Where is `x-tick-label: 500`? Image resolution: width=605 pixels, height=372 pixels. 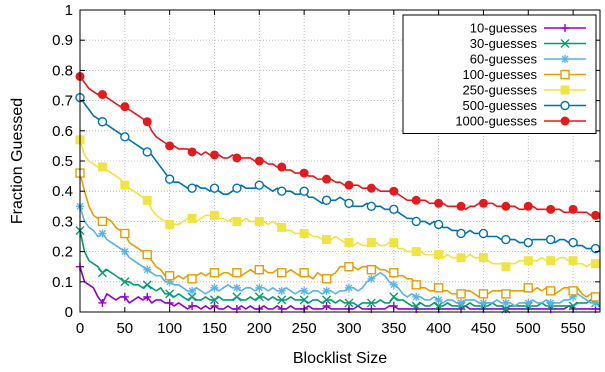 x-tick-label: 500 is located at coordinates (528, 328).